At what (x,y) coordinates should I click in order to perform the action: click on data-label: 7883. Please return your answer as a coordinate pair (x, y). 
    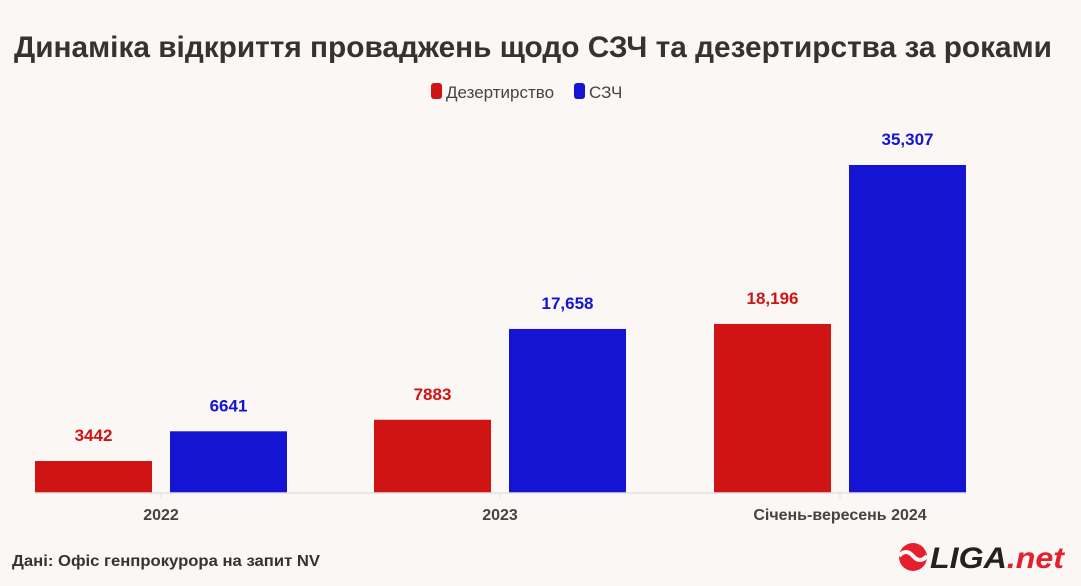
    Looking at the image, I should click on (433, 394).